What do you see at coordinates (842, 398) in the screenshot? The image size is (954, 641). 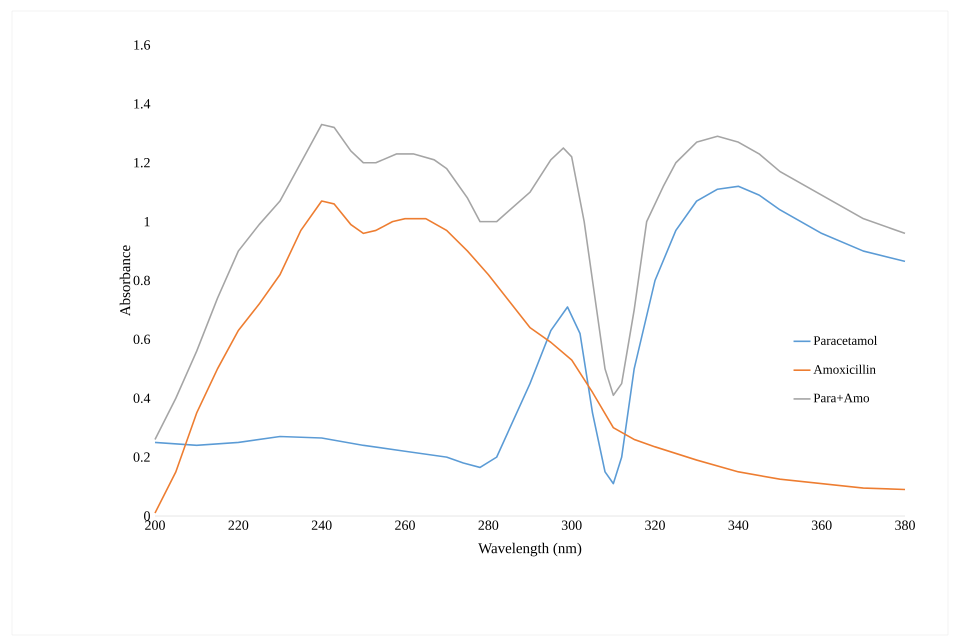 I see `legend-label: Para+Amo` at bounding box center [842, 398].